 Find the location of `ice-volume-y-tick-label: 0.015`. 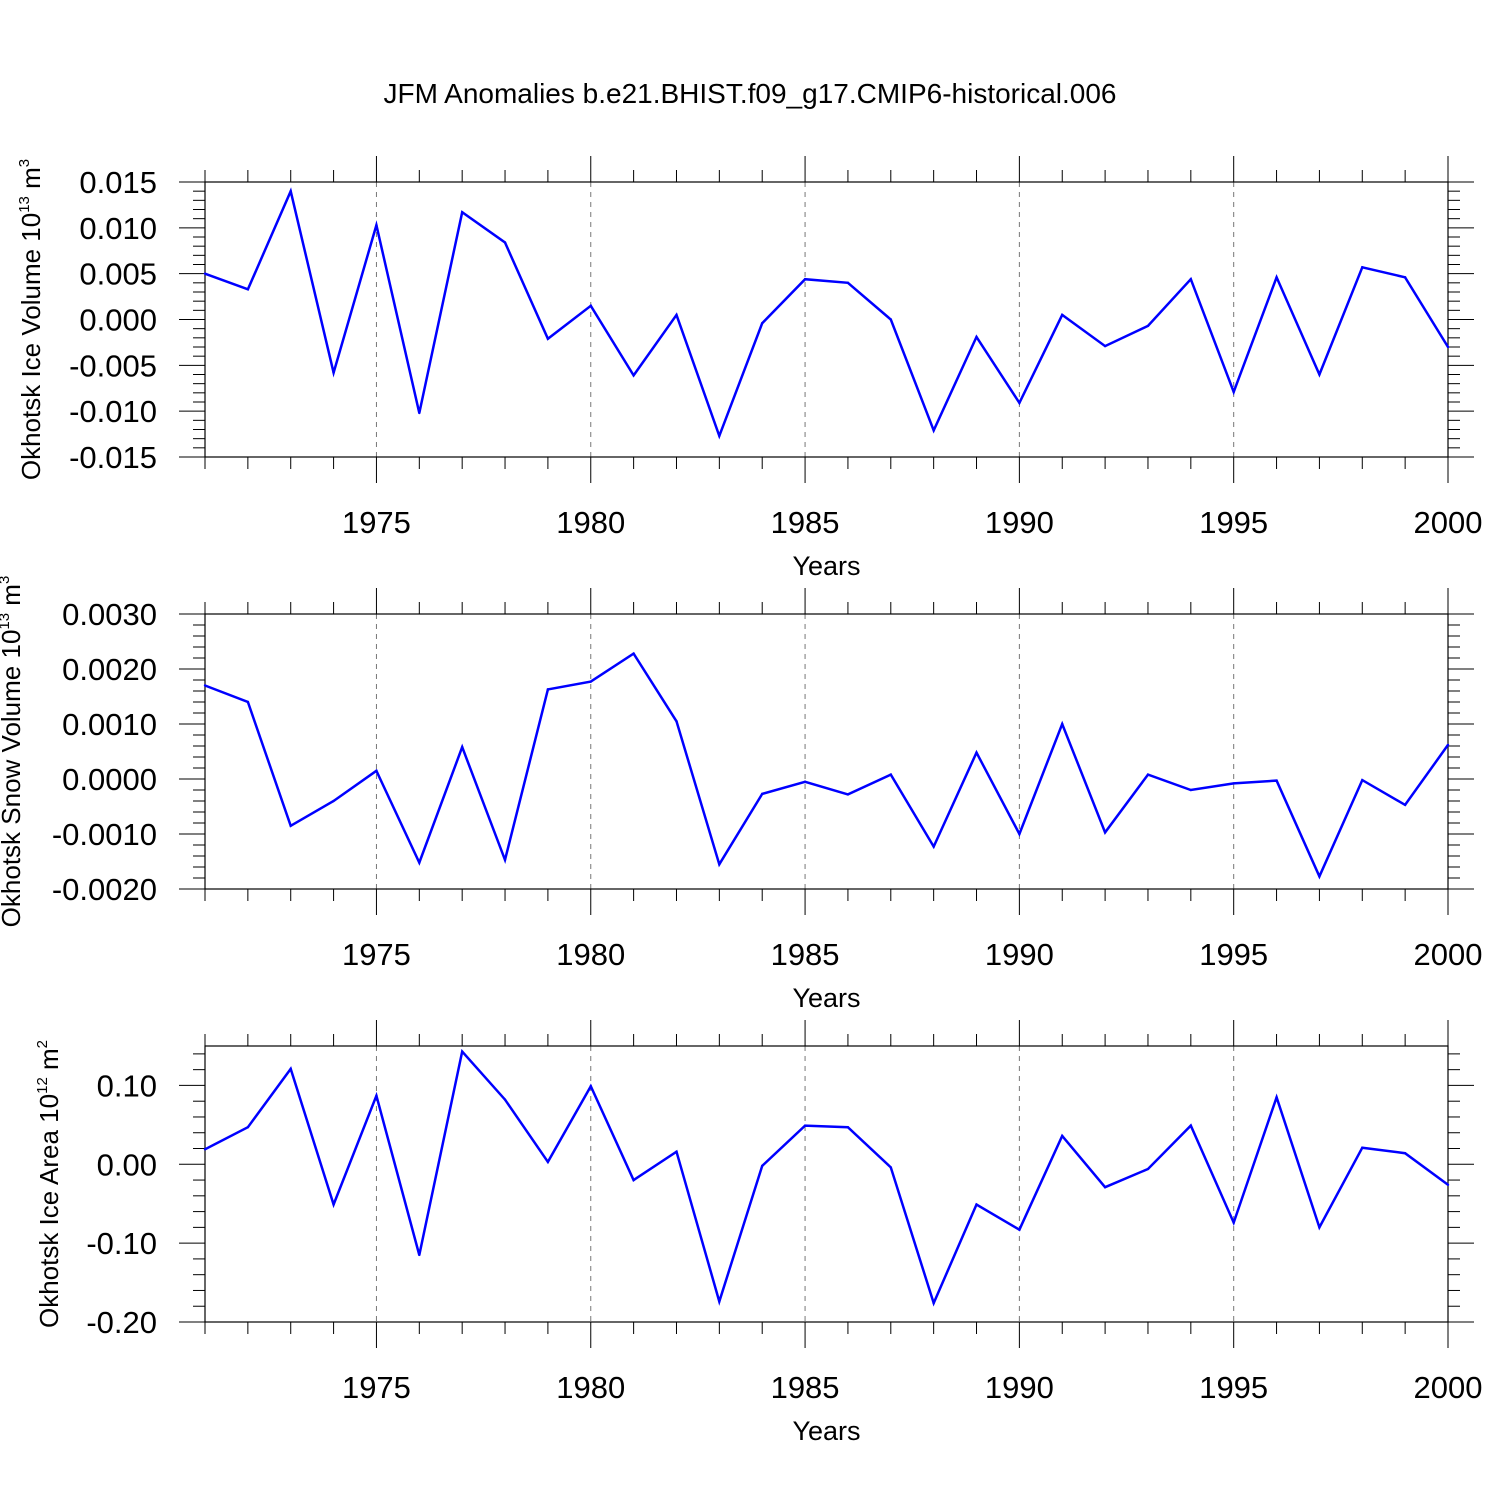

ice-volume-y-tick-label: 0.015 is located at coordinates (118, 182).